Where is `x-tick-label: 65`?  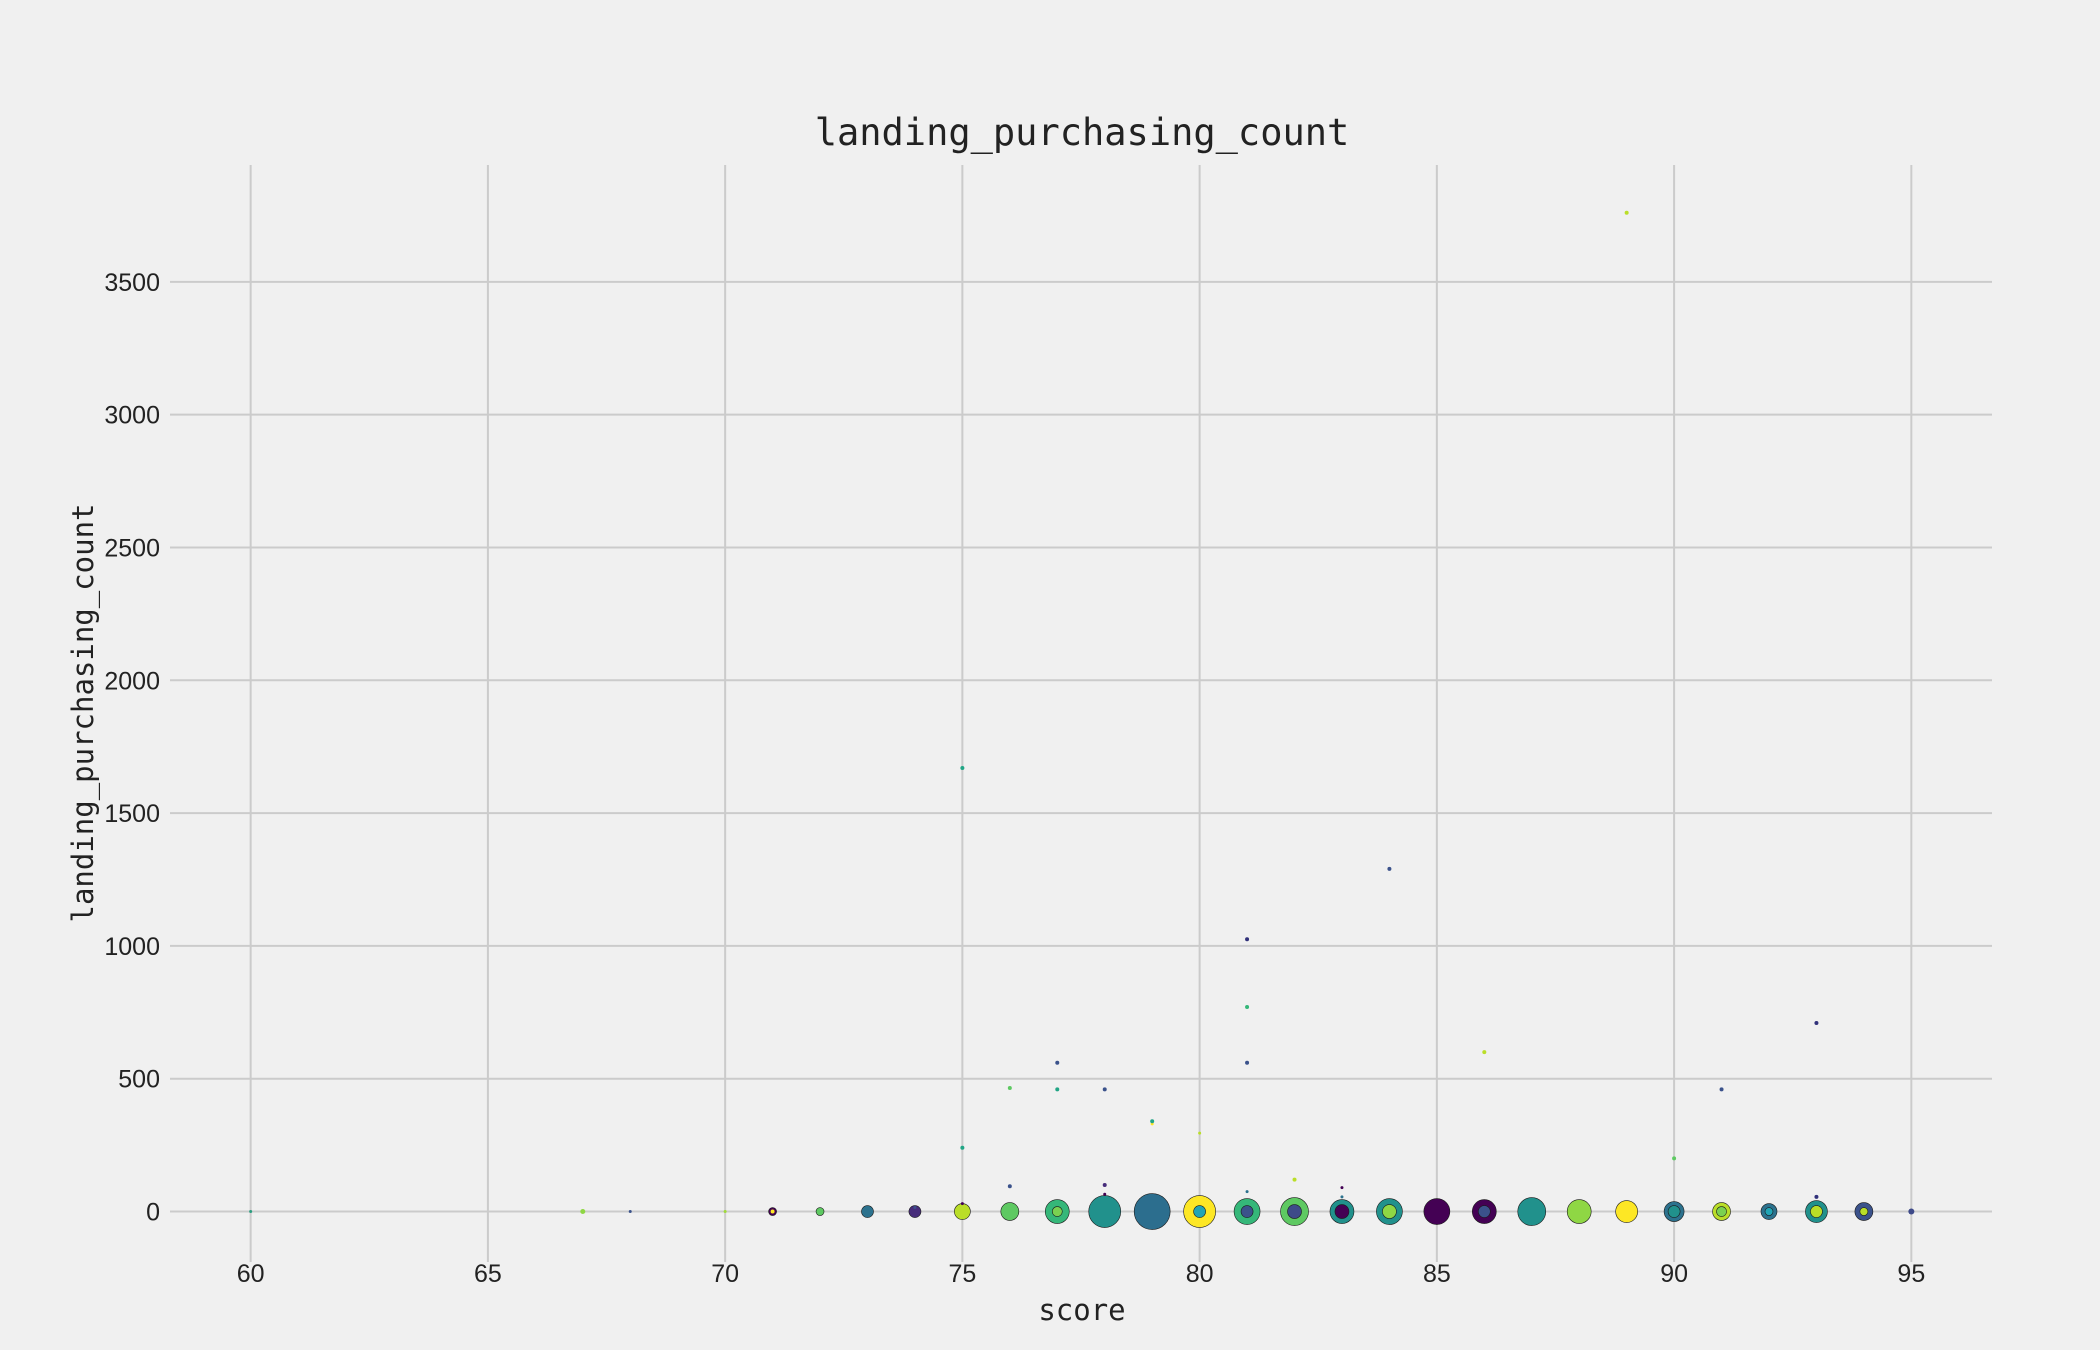
x-tick-label: 65 is located at coordinates (488, 1274).